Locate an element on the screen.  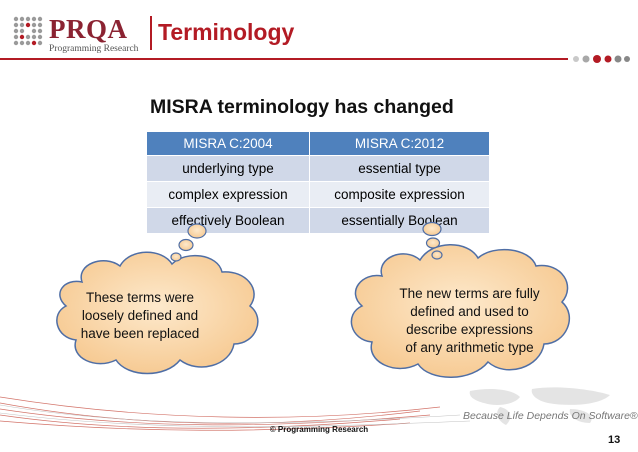
left-cloud-line: have been replaced is located at coordinates (140, 333).